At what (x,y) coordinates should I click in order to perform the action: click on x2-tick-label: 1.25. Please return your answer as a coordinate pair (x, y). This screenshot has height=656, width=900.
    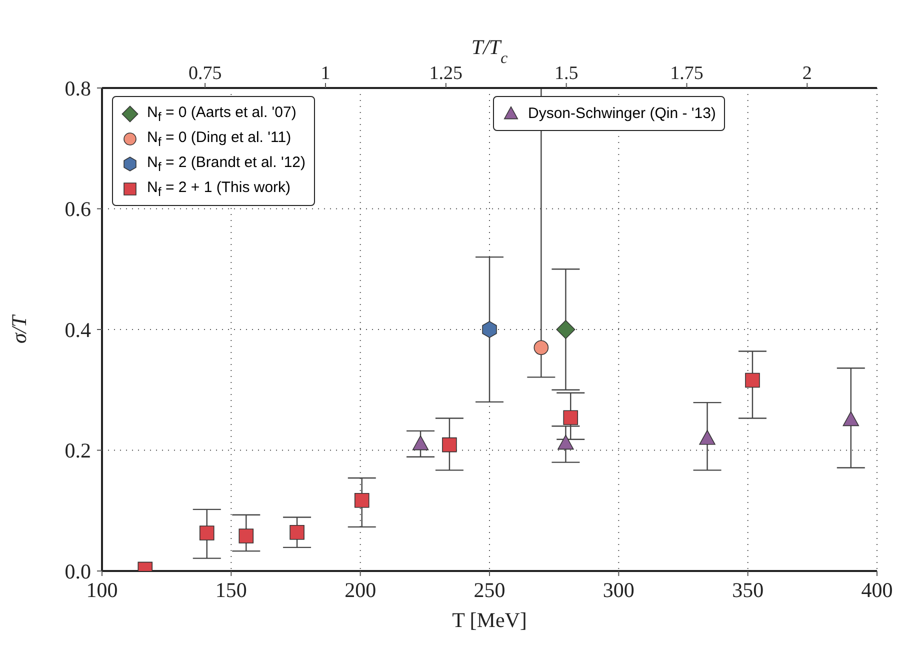
    Looking at the image, I should click on (446, 73).